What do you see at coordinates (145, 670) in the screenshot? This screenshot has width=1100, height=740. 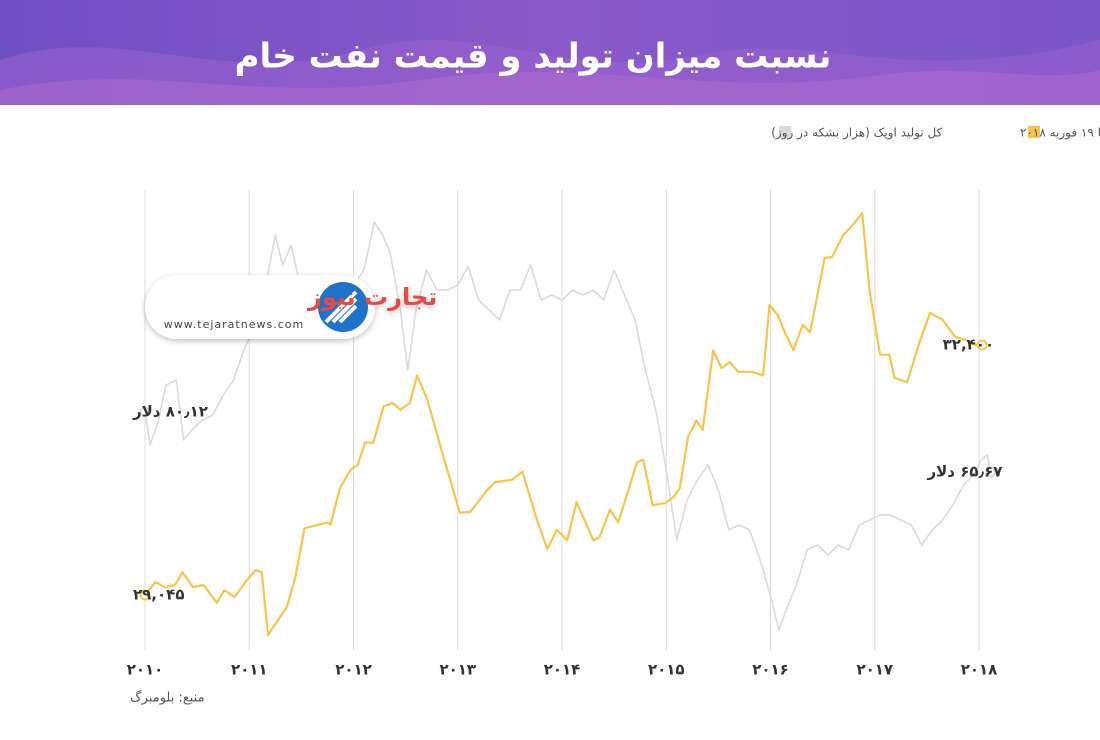 I see `x-tick-label: ۲۰۱۰` at bounding box center [145, 670].